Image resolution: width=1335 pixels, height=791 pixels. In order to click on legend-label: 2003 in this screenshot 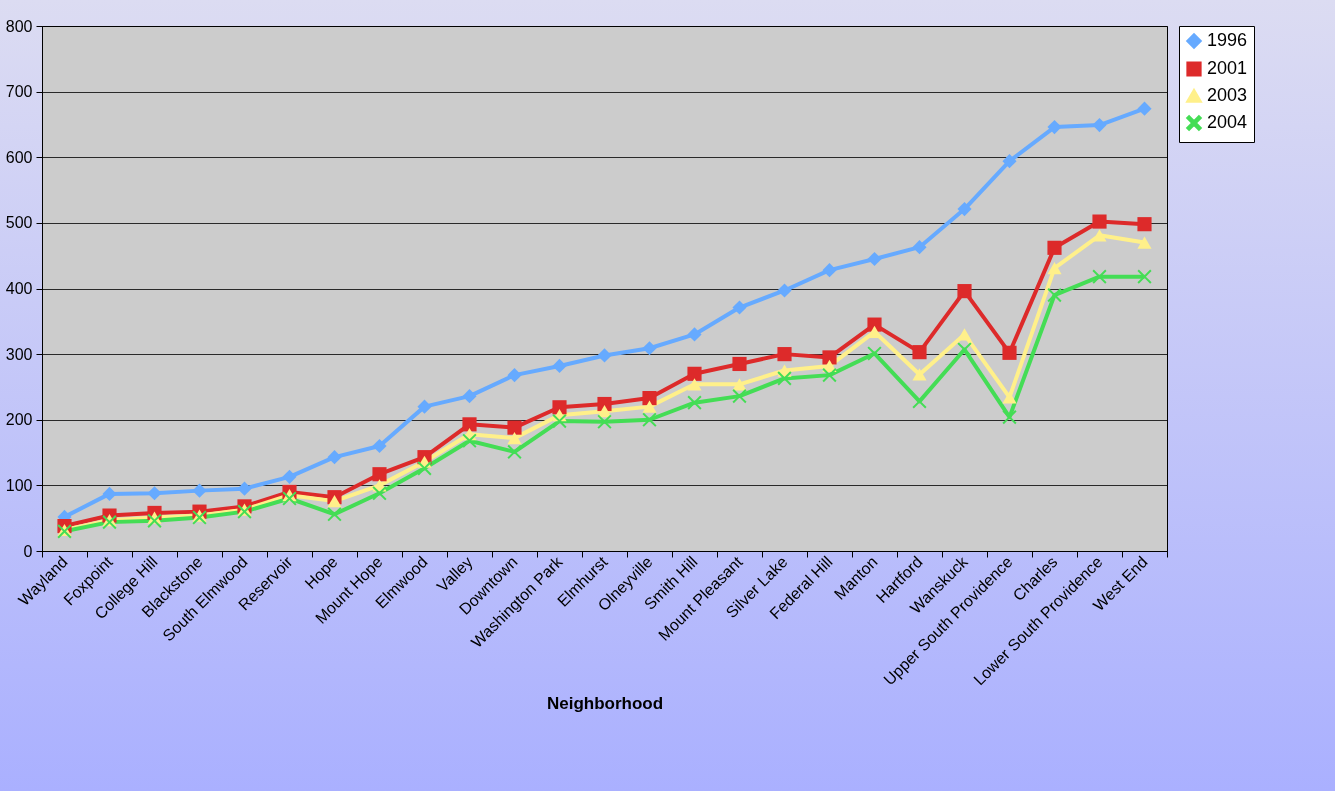, I will do `click(1227, 95)`.